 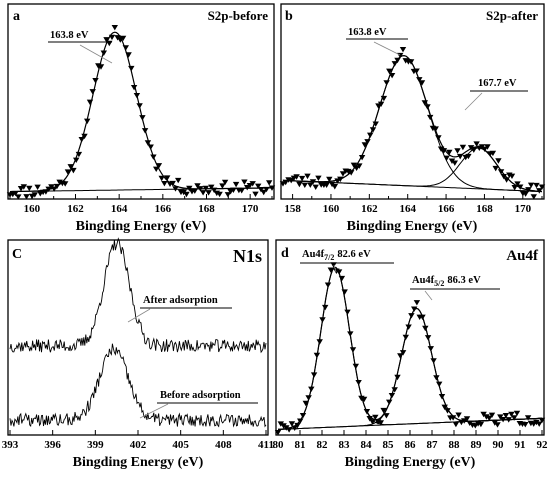 I want to click on panel-c-tick-label: 399, so click(x=95, y=445).